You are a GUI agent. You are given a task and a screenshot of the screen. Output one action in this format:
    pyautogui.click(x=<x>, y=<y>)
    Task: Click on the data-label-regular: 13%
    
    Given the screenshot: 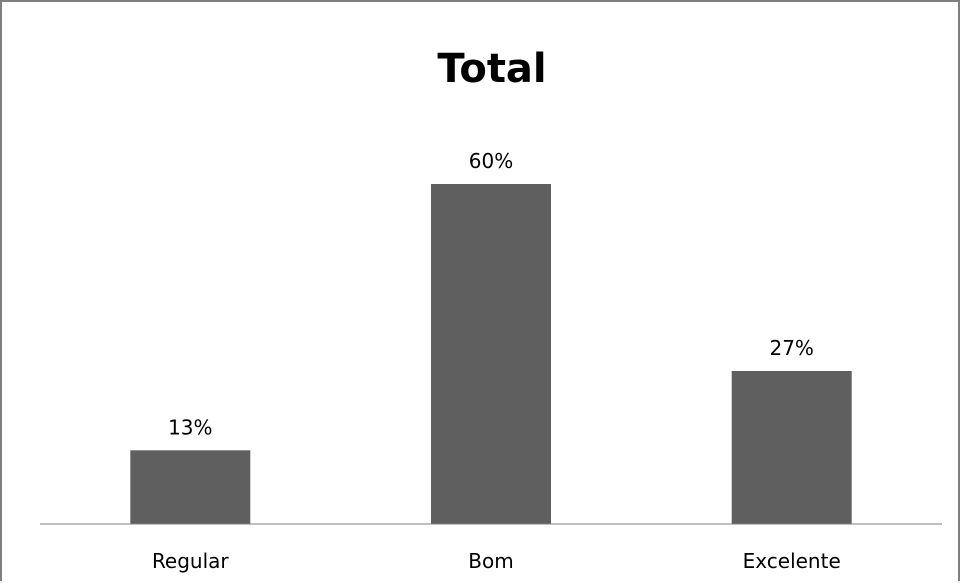 What is the action you would take?
    pyautogui.click(x=190, y=427)
    